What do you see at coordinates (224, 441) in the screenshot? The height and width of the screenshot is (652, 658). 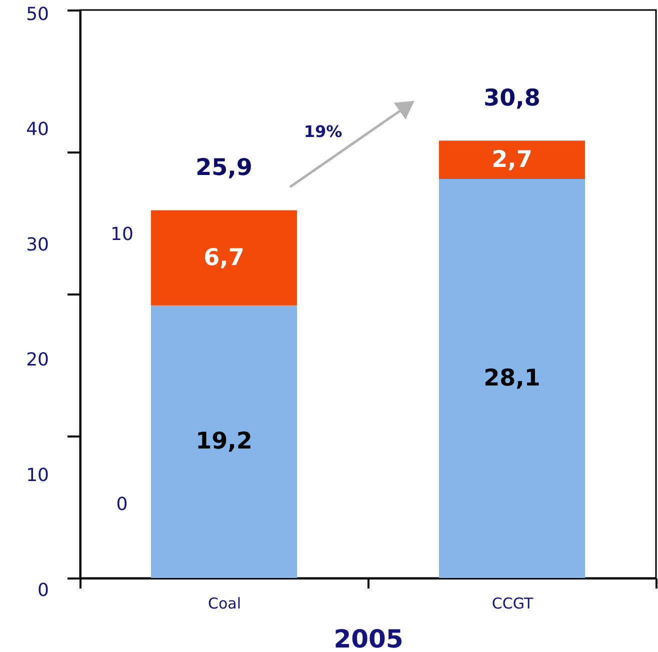 I see `data-label: 19,2` at bounding box center [224, 441].